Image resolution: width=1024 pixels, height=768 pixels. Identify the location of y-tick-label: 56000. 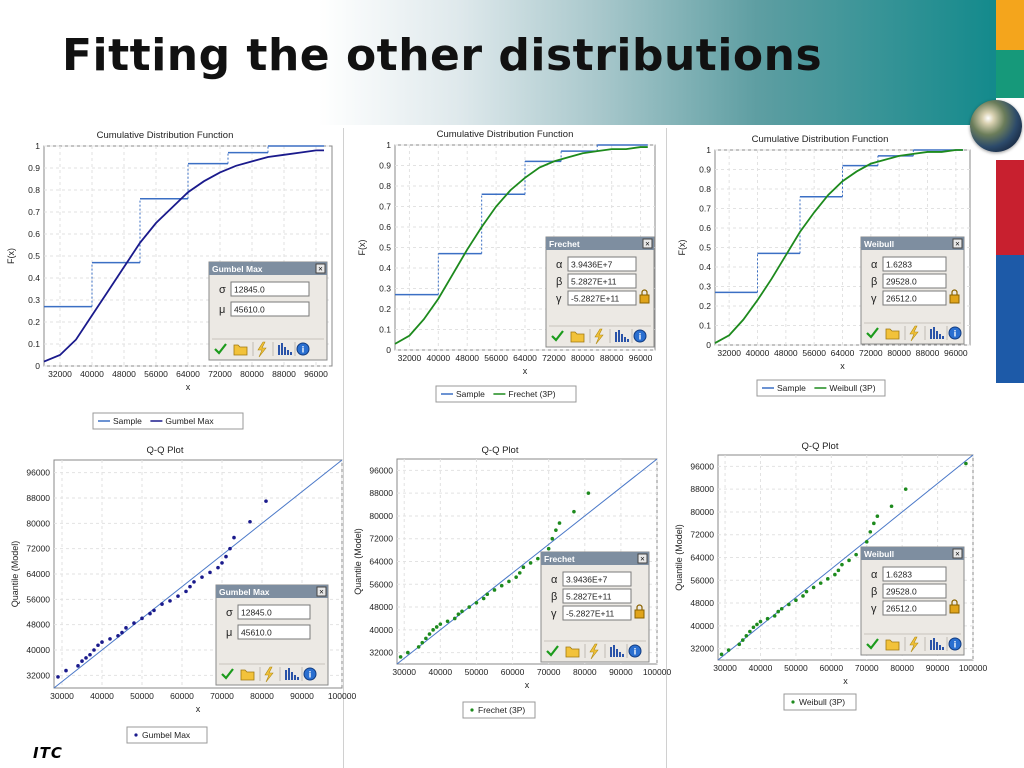
(381, 584).